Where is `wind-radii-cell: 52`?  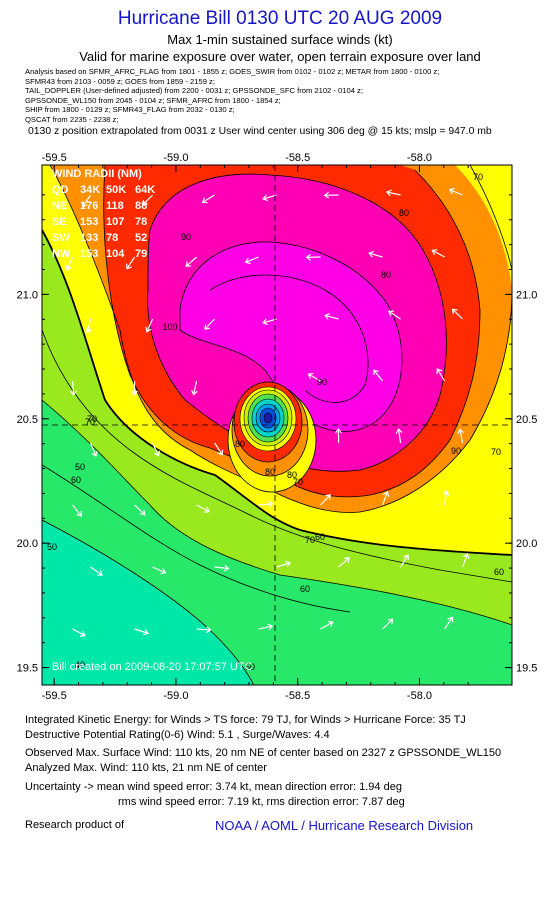 wind-radii-cell: 52 is located at coordinates (141, 238).